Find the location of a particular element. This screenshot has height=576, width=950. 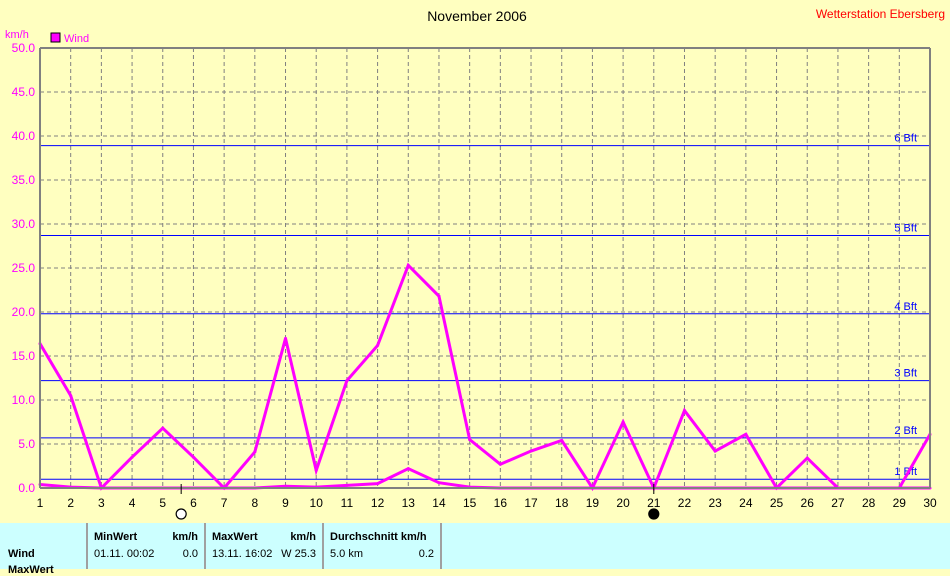

x-tick-label: 8 is located at coordinates (254, 503).